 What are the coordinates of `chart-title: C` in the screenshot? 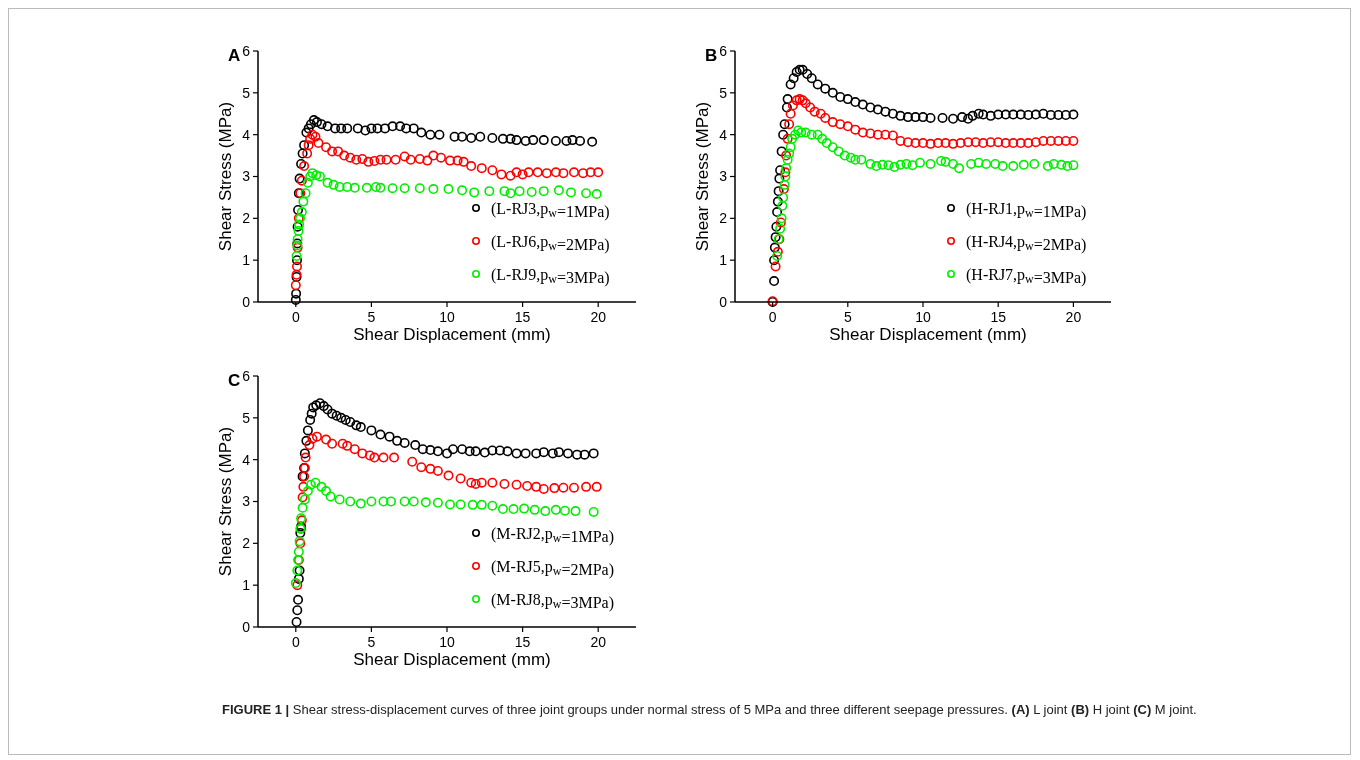 It's located at (234, 380).